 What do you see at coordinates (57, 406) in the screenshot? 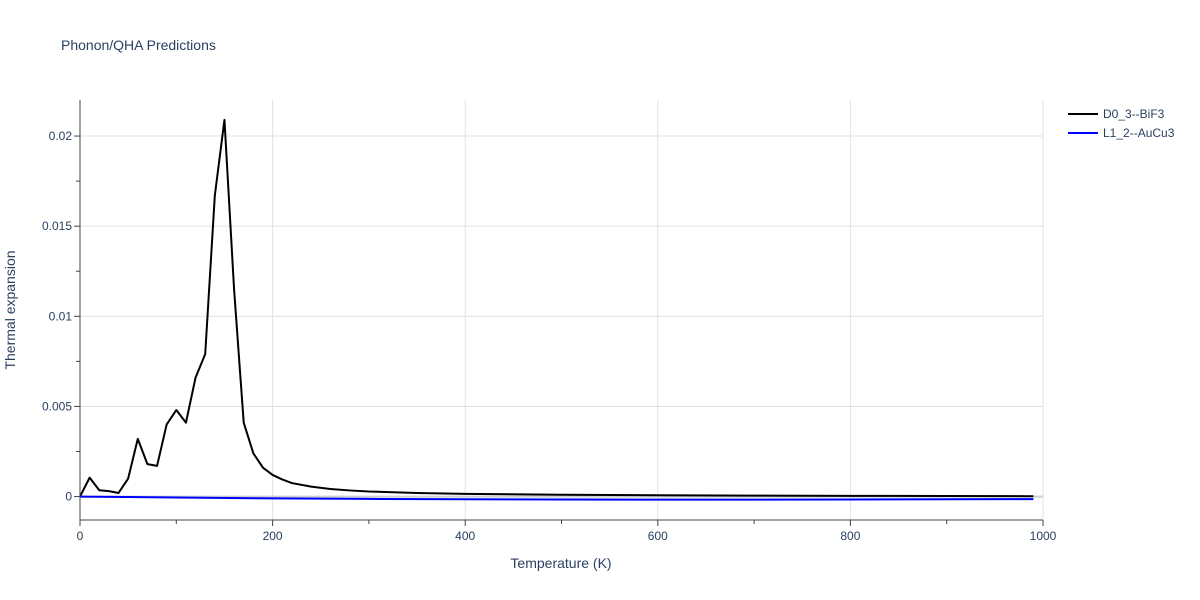
I see `y-tick-label: 0.005` at bounding box center [57, 406].